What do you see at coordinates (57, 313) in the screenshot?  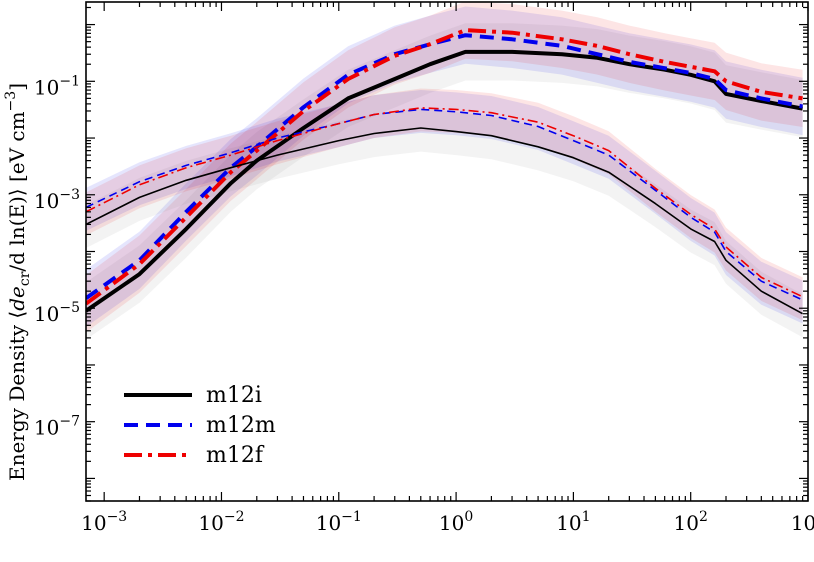 I see `y-tick-label: 10⁻⁵` at bounding box center [57, 313].